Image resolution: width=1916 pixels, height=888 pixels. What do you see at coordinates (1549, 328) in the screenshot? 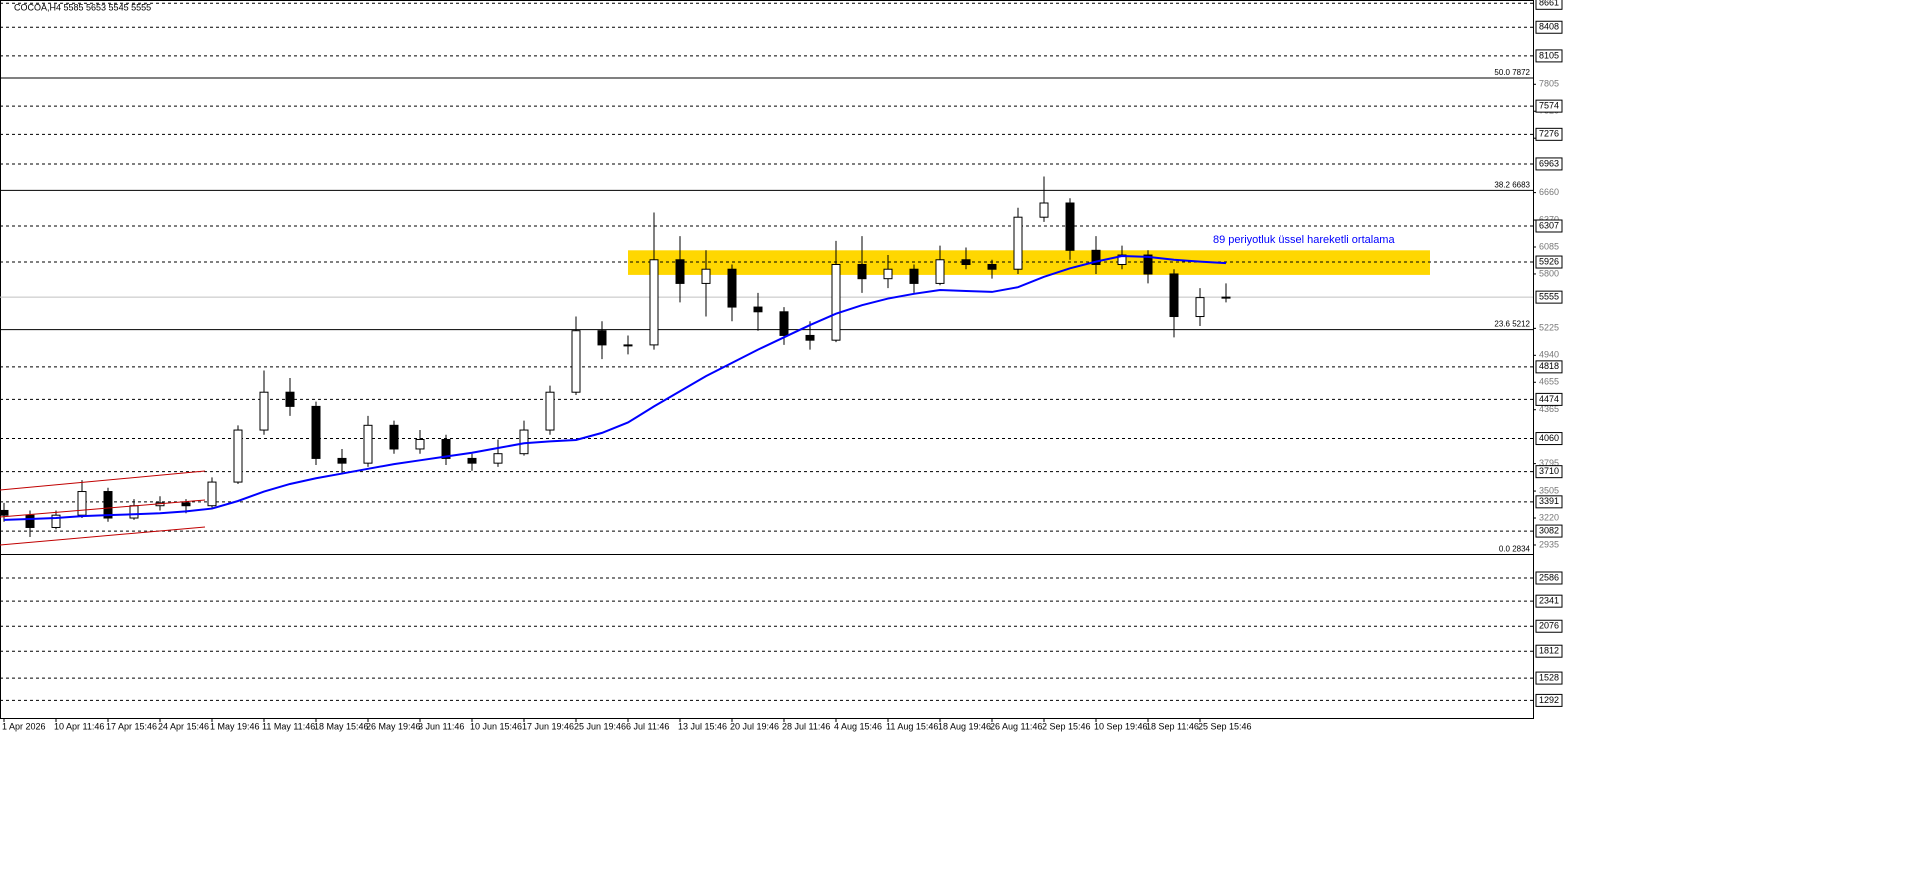
I see `y-tick-label: 5225` at bounding box center [1549, 328].